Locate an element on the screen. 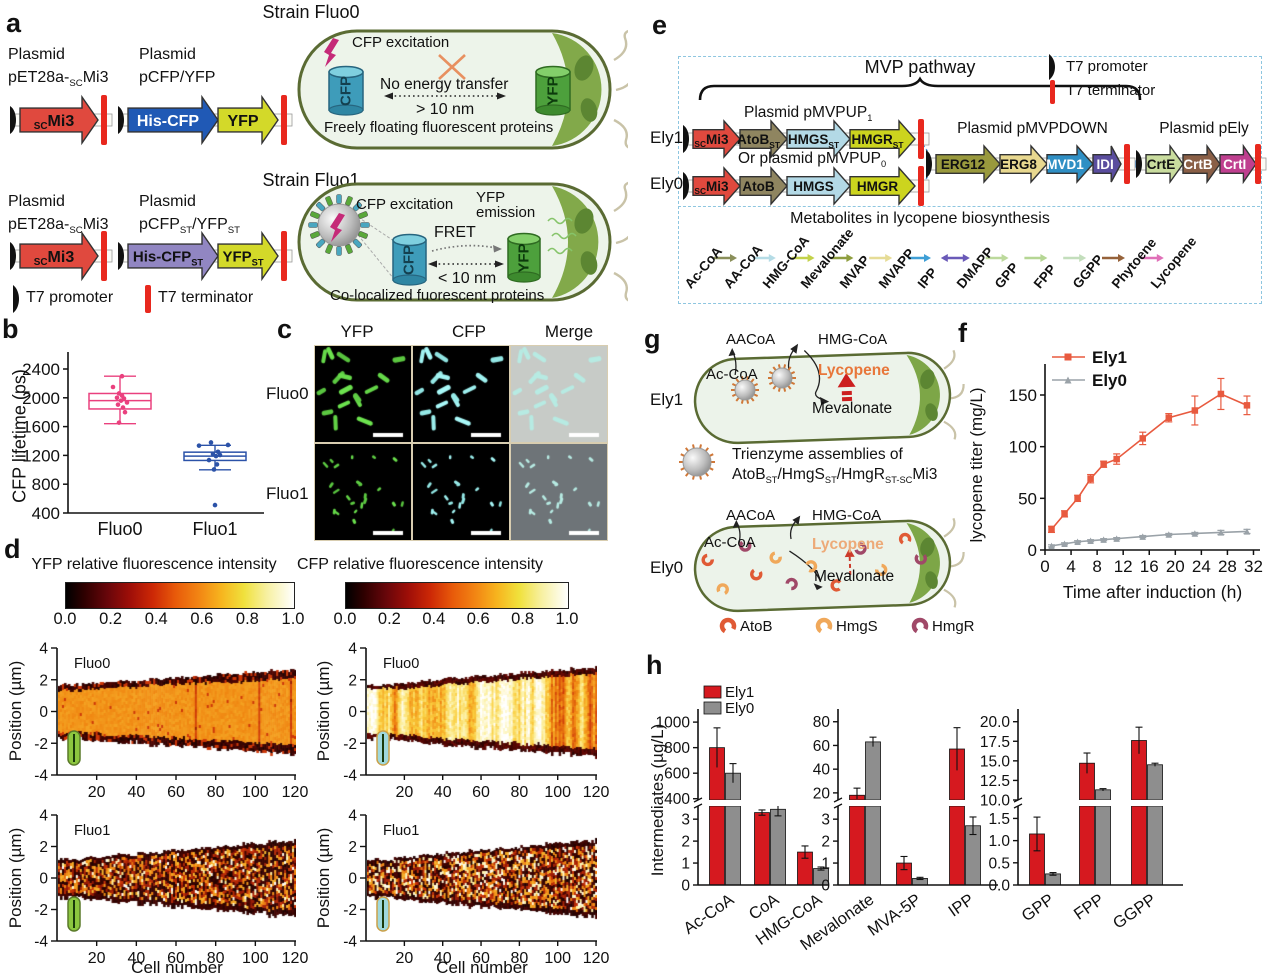  svg-text: lycopene titer (mg/L) is located at coordinates (976, 465).